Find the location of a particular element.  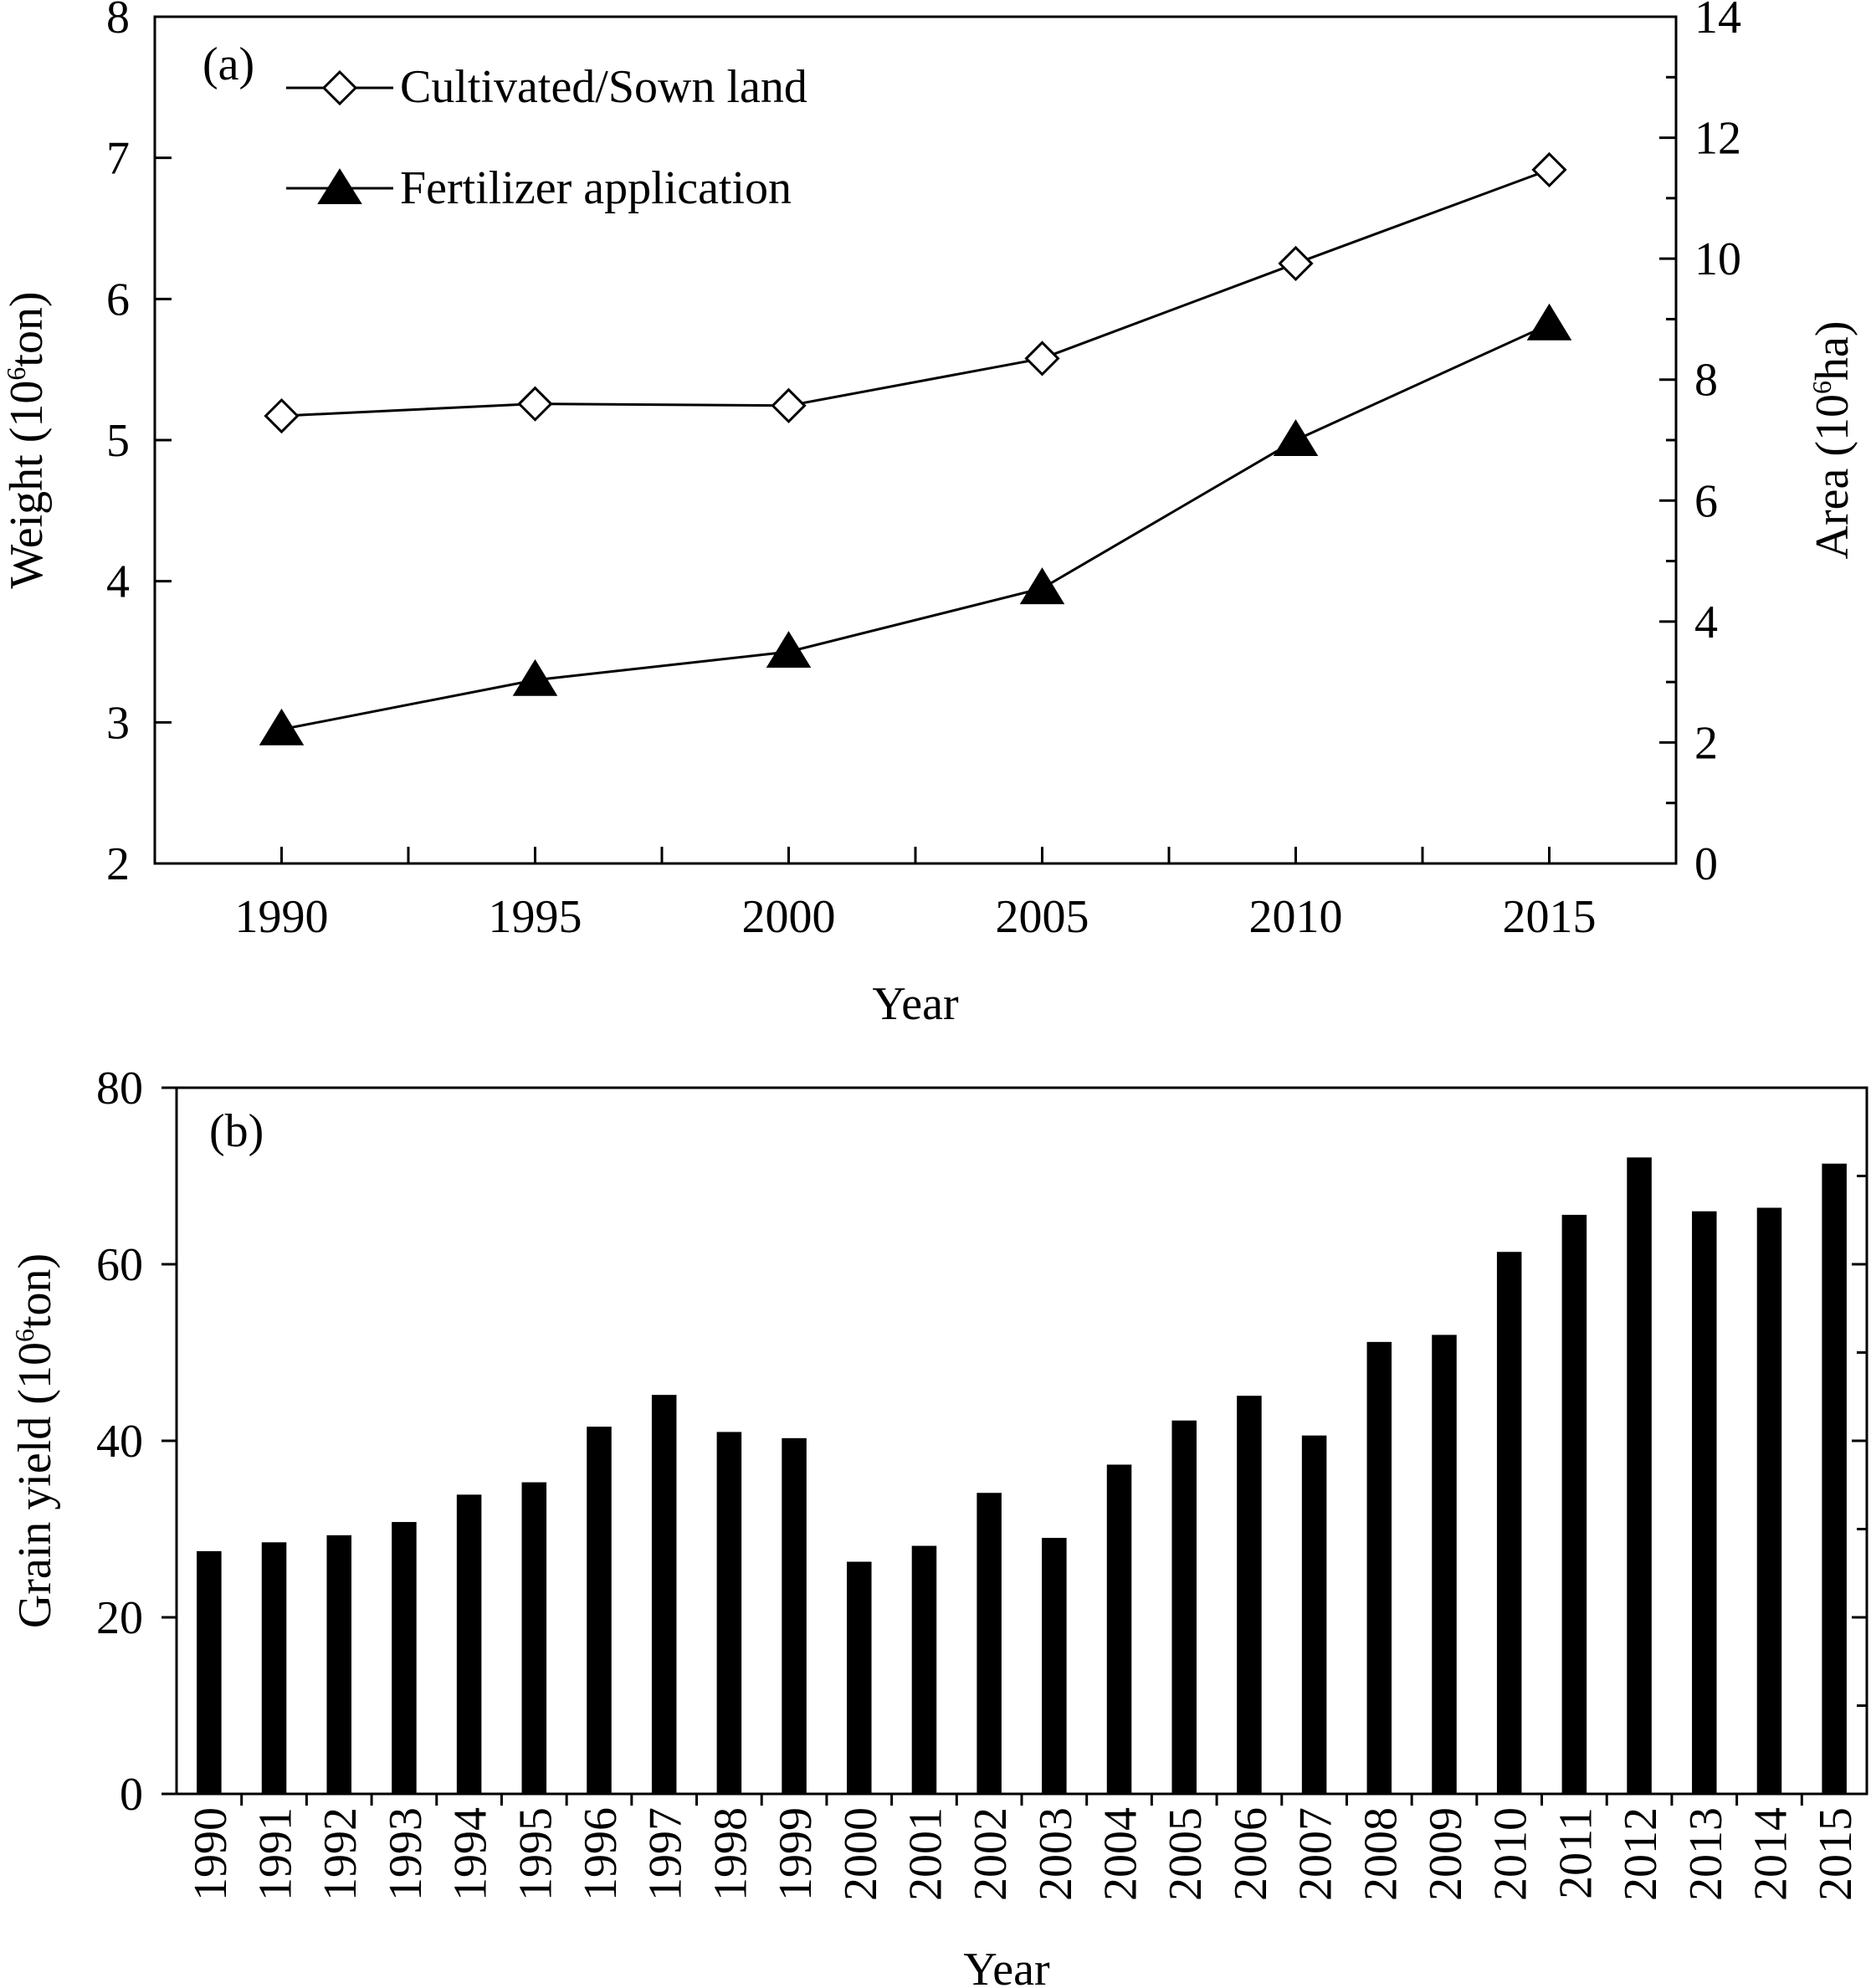

bar-1998 is located at coordinates (729, 1613).